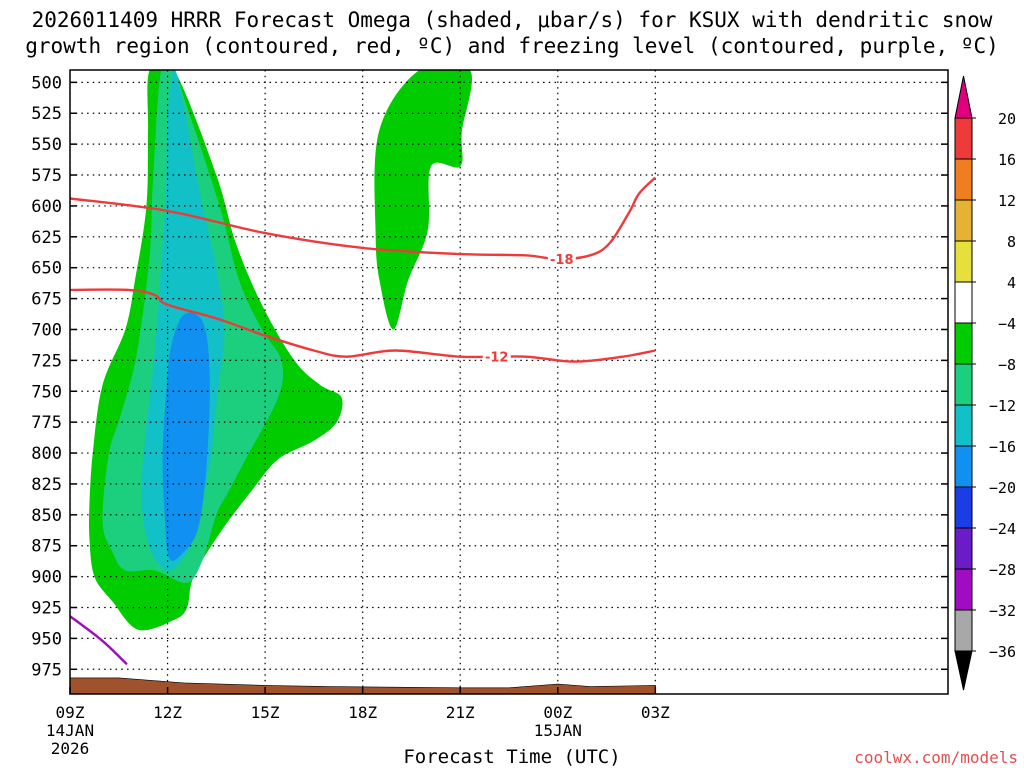  Describe the element at coordinates (1011, 242) in the screenshot. I see `colorbar-label: 8` at that location.